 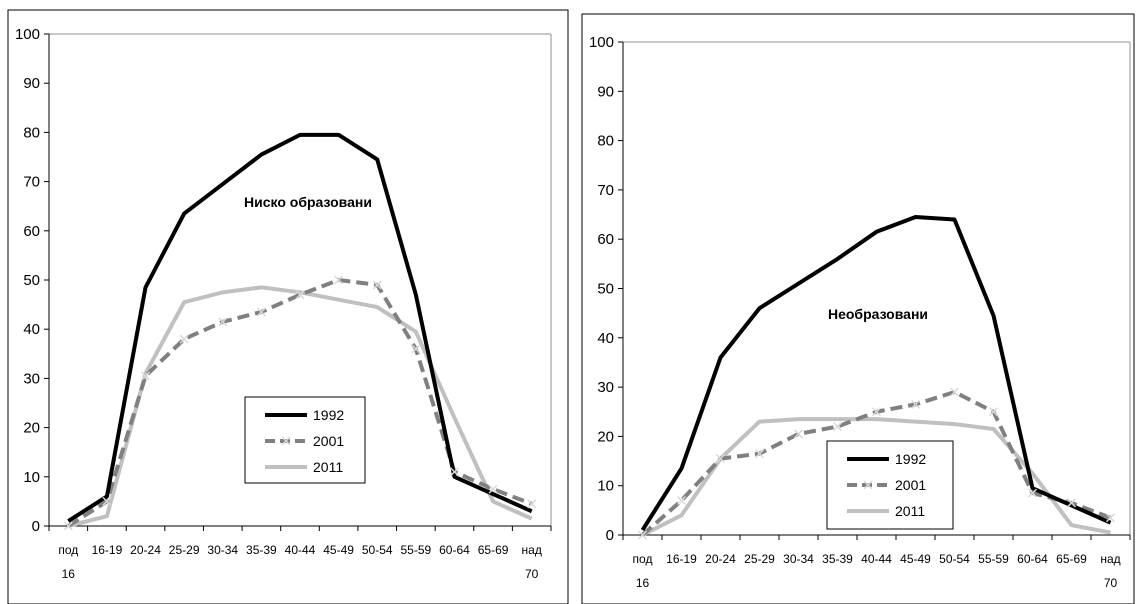 What do you see at coordinates (878, 314) in the screenshot?
I see `chart-annotation: Необразовани` at bounding box center [878, 314].